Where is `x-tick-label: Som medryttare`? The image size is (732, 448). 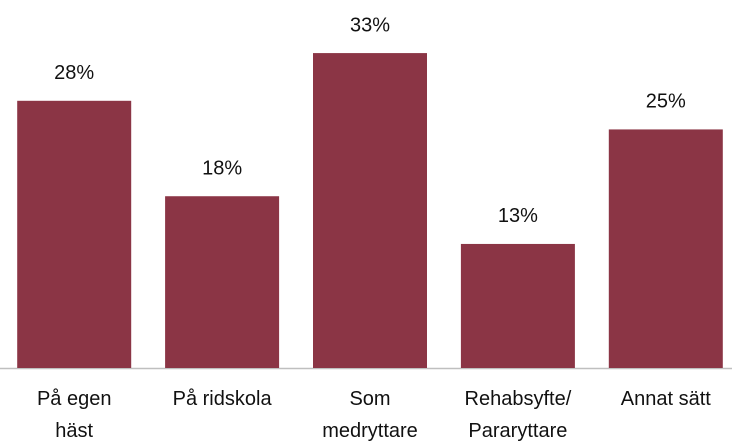 x-tick-label: Som medryttare is located at coordinates (370, 415).